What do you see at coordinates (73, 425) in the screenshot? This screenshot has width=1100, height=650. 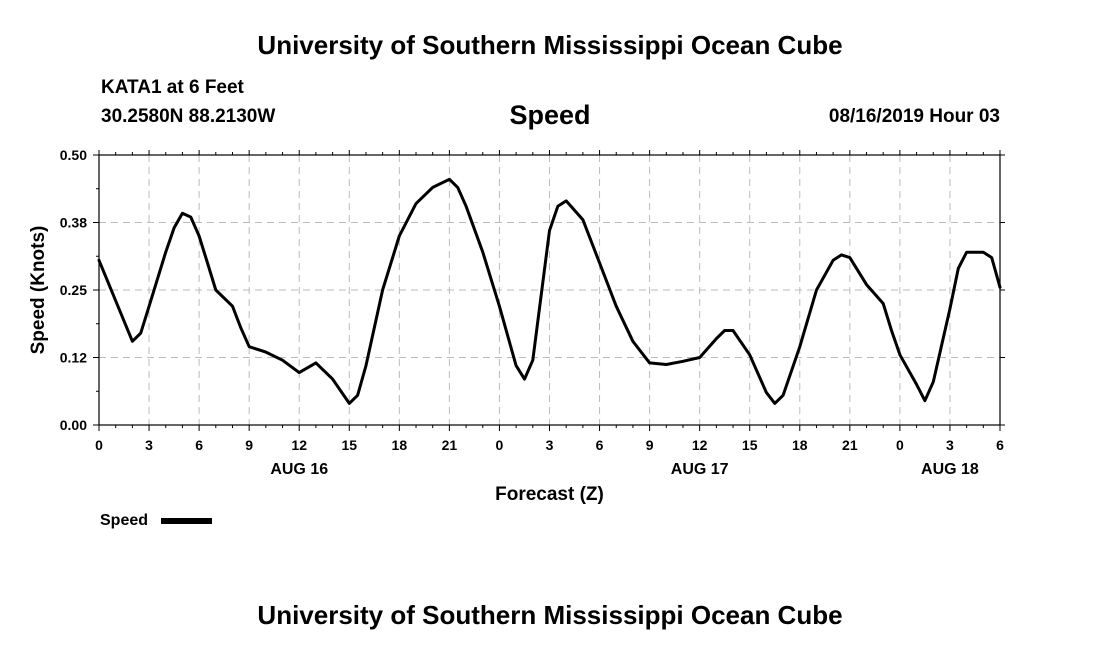 I see `y-tick-label: 0.00` at bounding box center [73, 425].